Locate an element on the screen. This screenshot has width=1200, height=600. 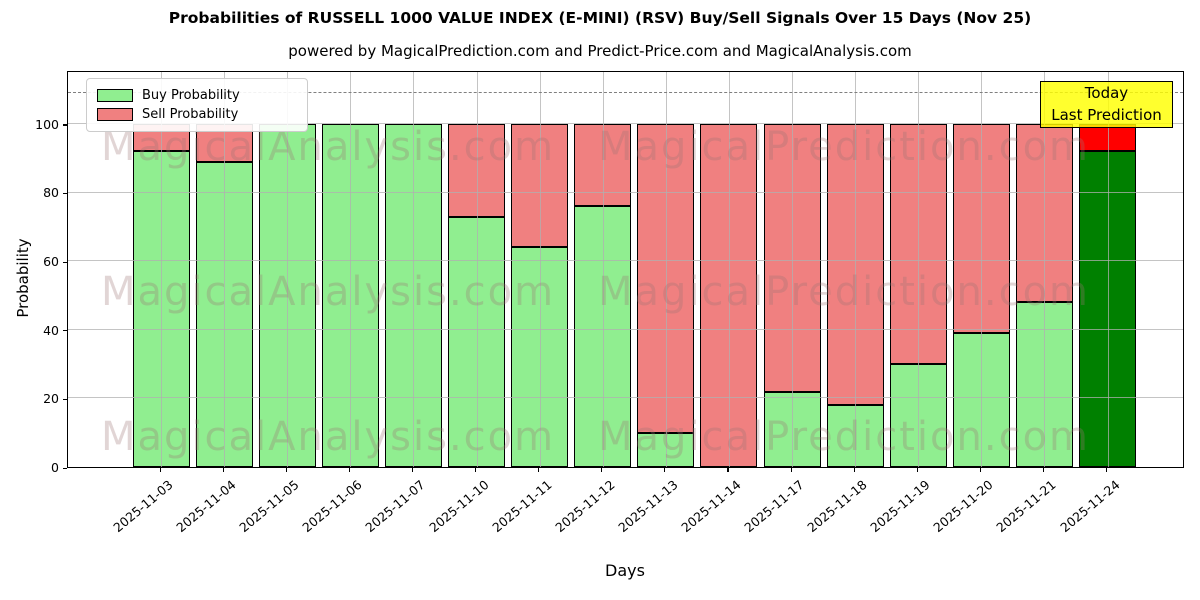
legend-label-sell: Sell Probability is located at coordinates (190, 114).